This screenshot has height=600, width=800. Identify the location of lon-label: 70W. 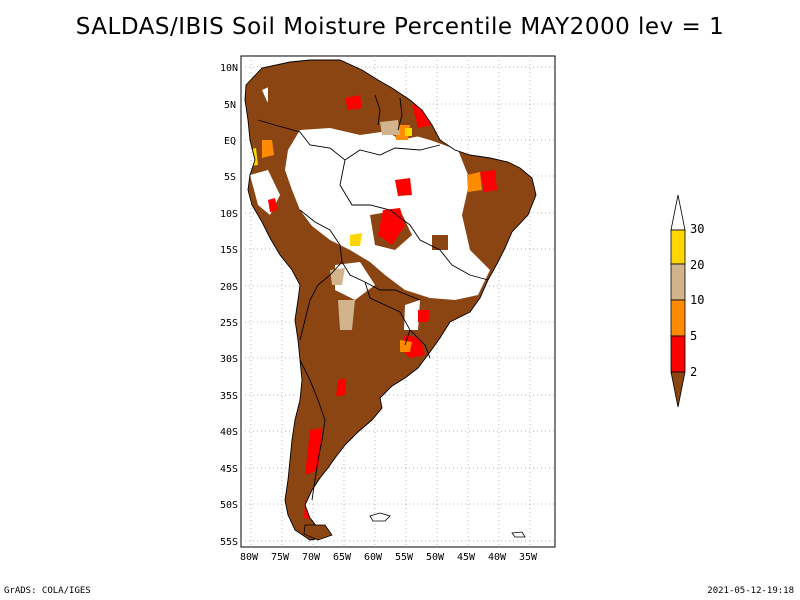
(311, 557).